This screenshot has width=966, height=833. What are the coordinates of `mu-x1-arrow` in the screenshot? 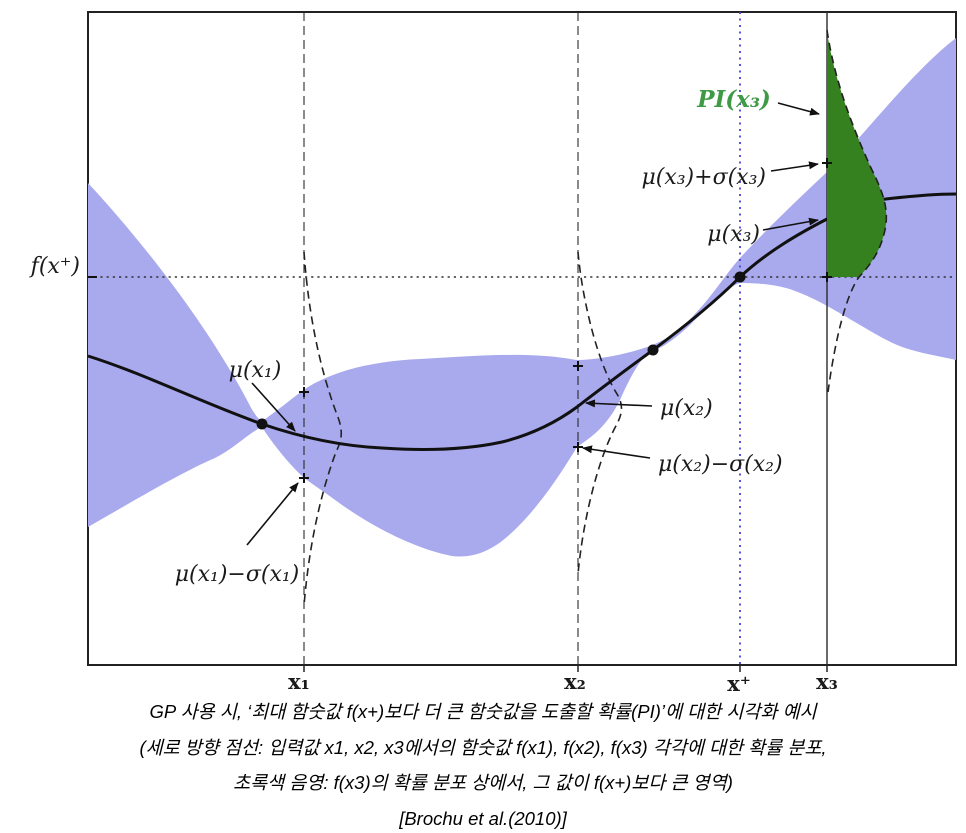 It's located at (273, 407).